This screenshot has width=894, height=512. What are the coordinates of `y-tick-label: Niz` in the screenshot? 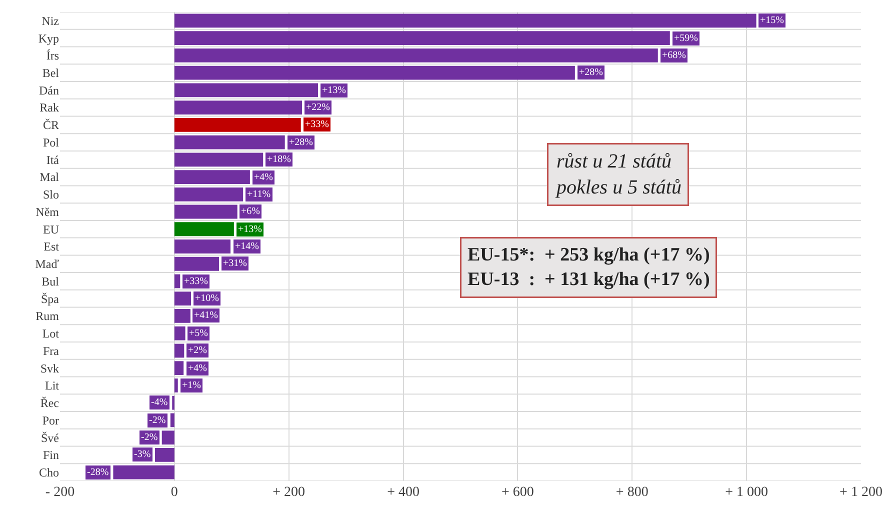 It's located at (50, 21).